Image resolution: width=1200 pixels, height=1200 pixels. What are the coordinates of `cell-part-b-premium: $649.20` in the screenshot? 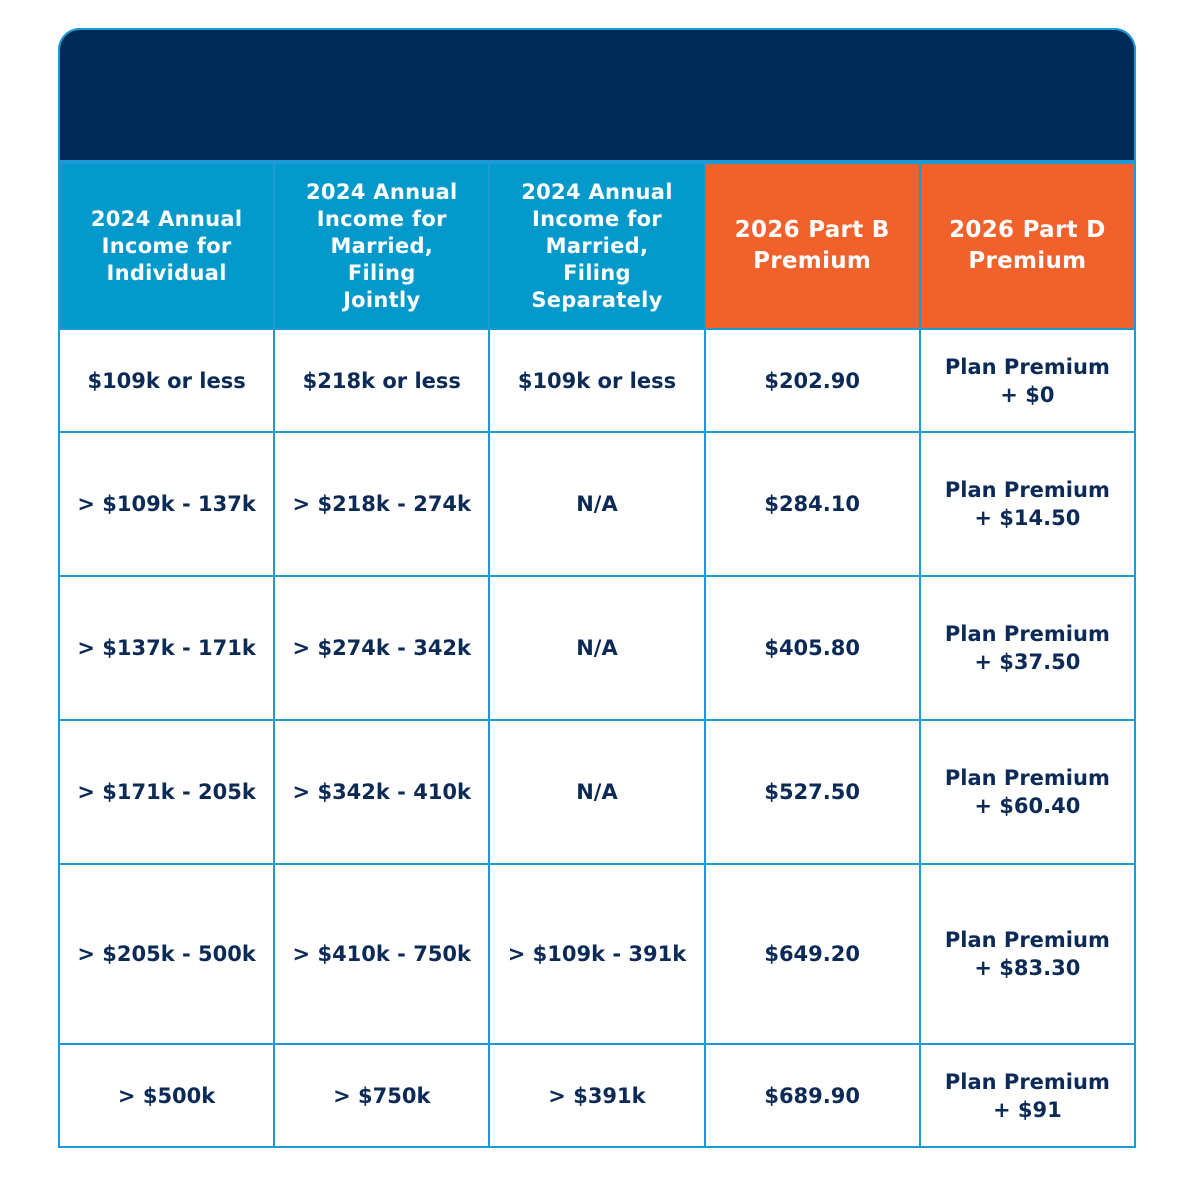 It's located at (812, 954).